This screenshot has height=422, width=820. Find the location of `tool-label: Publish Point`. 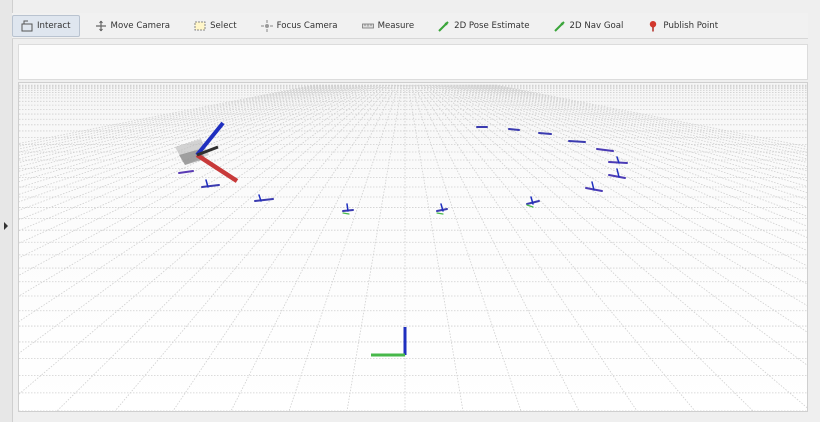

tool-label: Publish Point is located at coordinates (691, 25).